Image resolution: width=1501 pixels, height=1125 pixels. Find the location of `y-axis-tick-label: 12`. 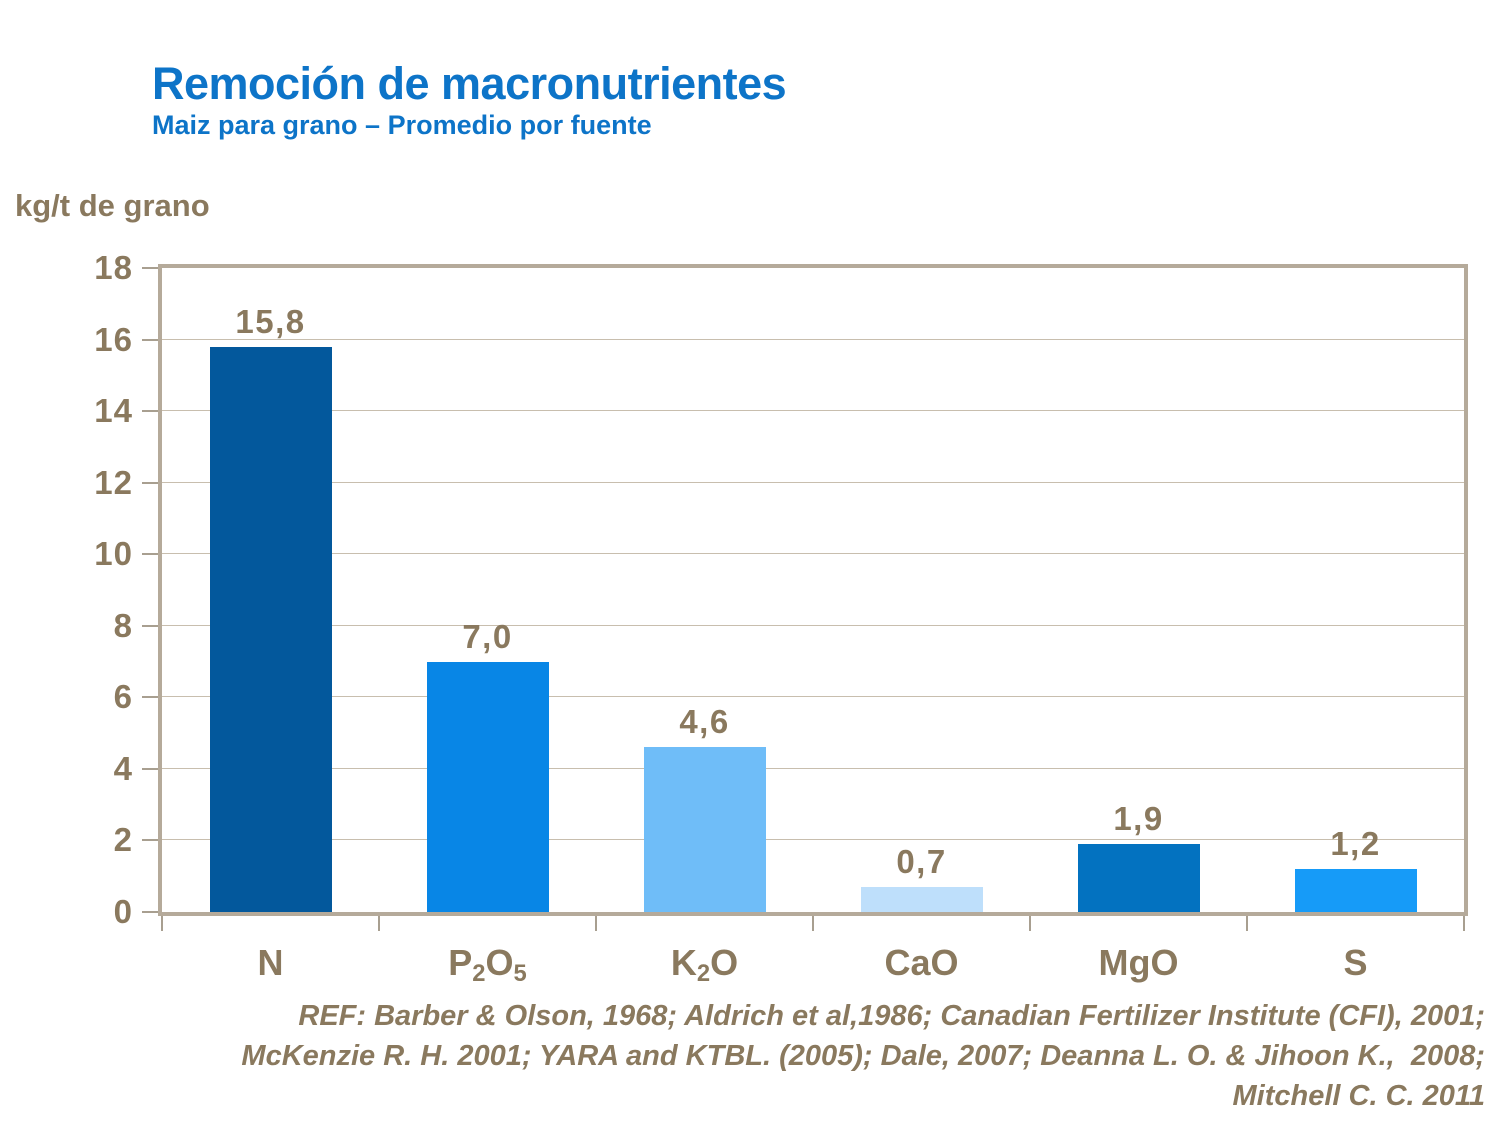

y-axis-tick-label: 12 is located at coordinates (113, 482).